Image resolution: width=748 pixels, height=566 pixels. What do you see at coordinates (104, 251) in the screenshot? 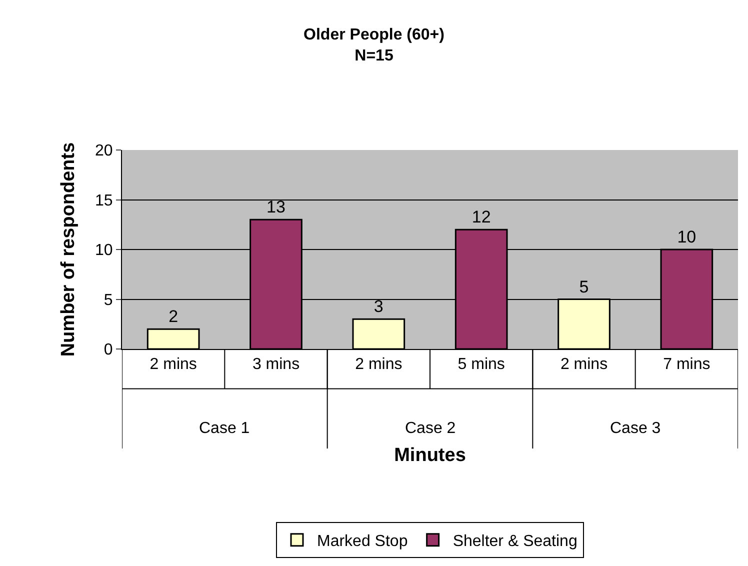
I see `y-tick-label: 10` at bounding box center [104, 251].